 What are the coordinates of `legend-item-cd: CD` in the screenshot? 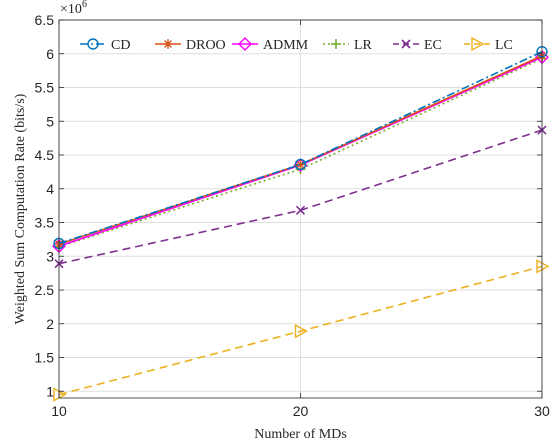 It's located at (105, 45).